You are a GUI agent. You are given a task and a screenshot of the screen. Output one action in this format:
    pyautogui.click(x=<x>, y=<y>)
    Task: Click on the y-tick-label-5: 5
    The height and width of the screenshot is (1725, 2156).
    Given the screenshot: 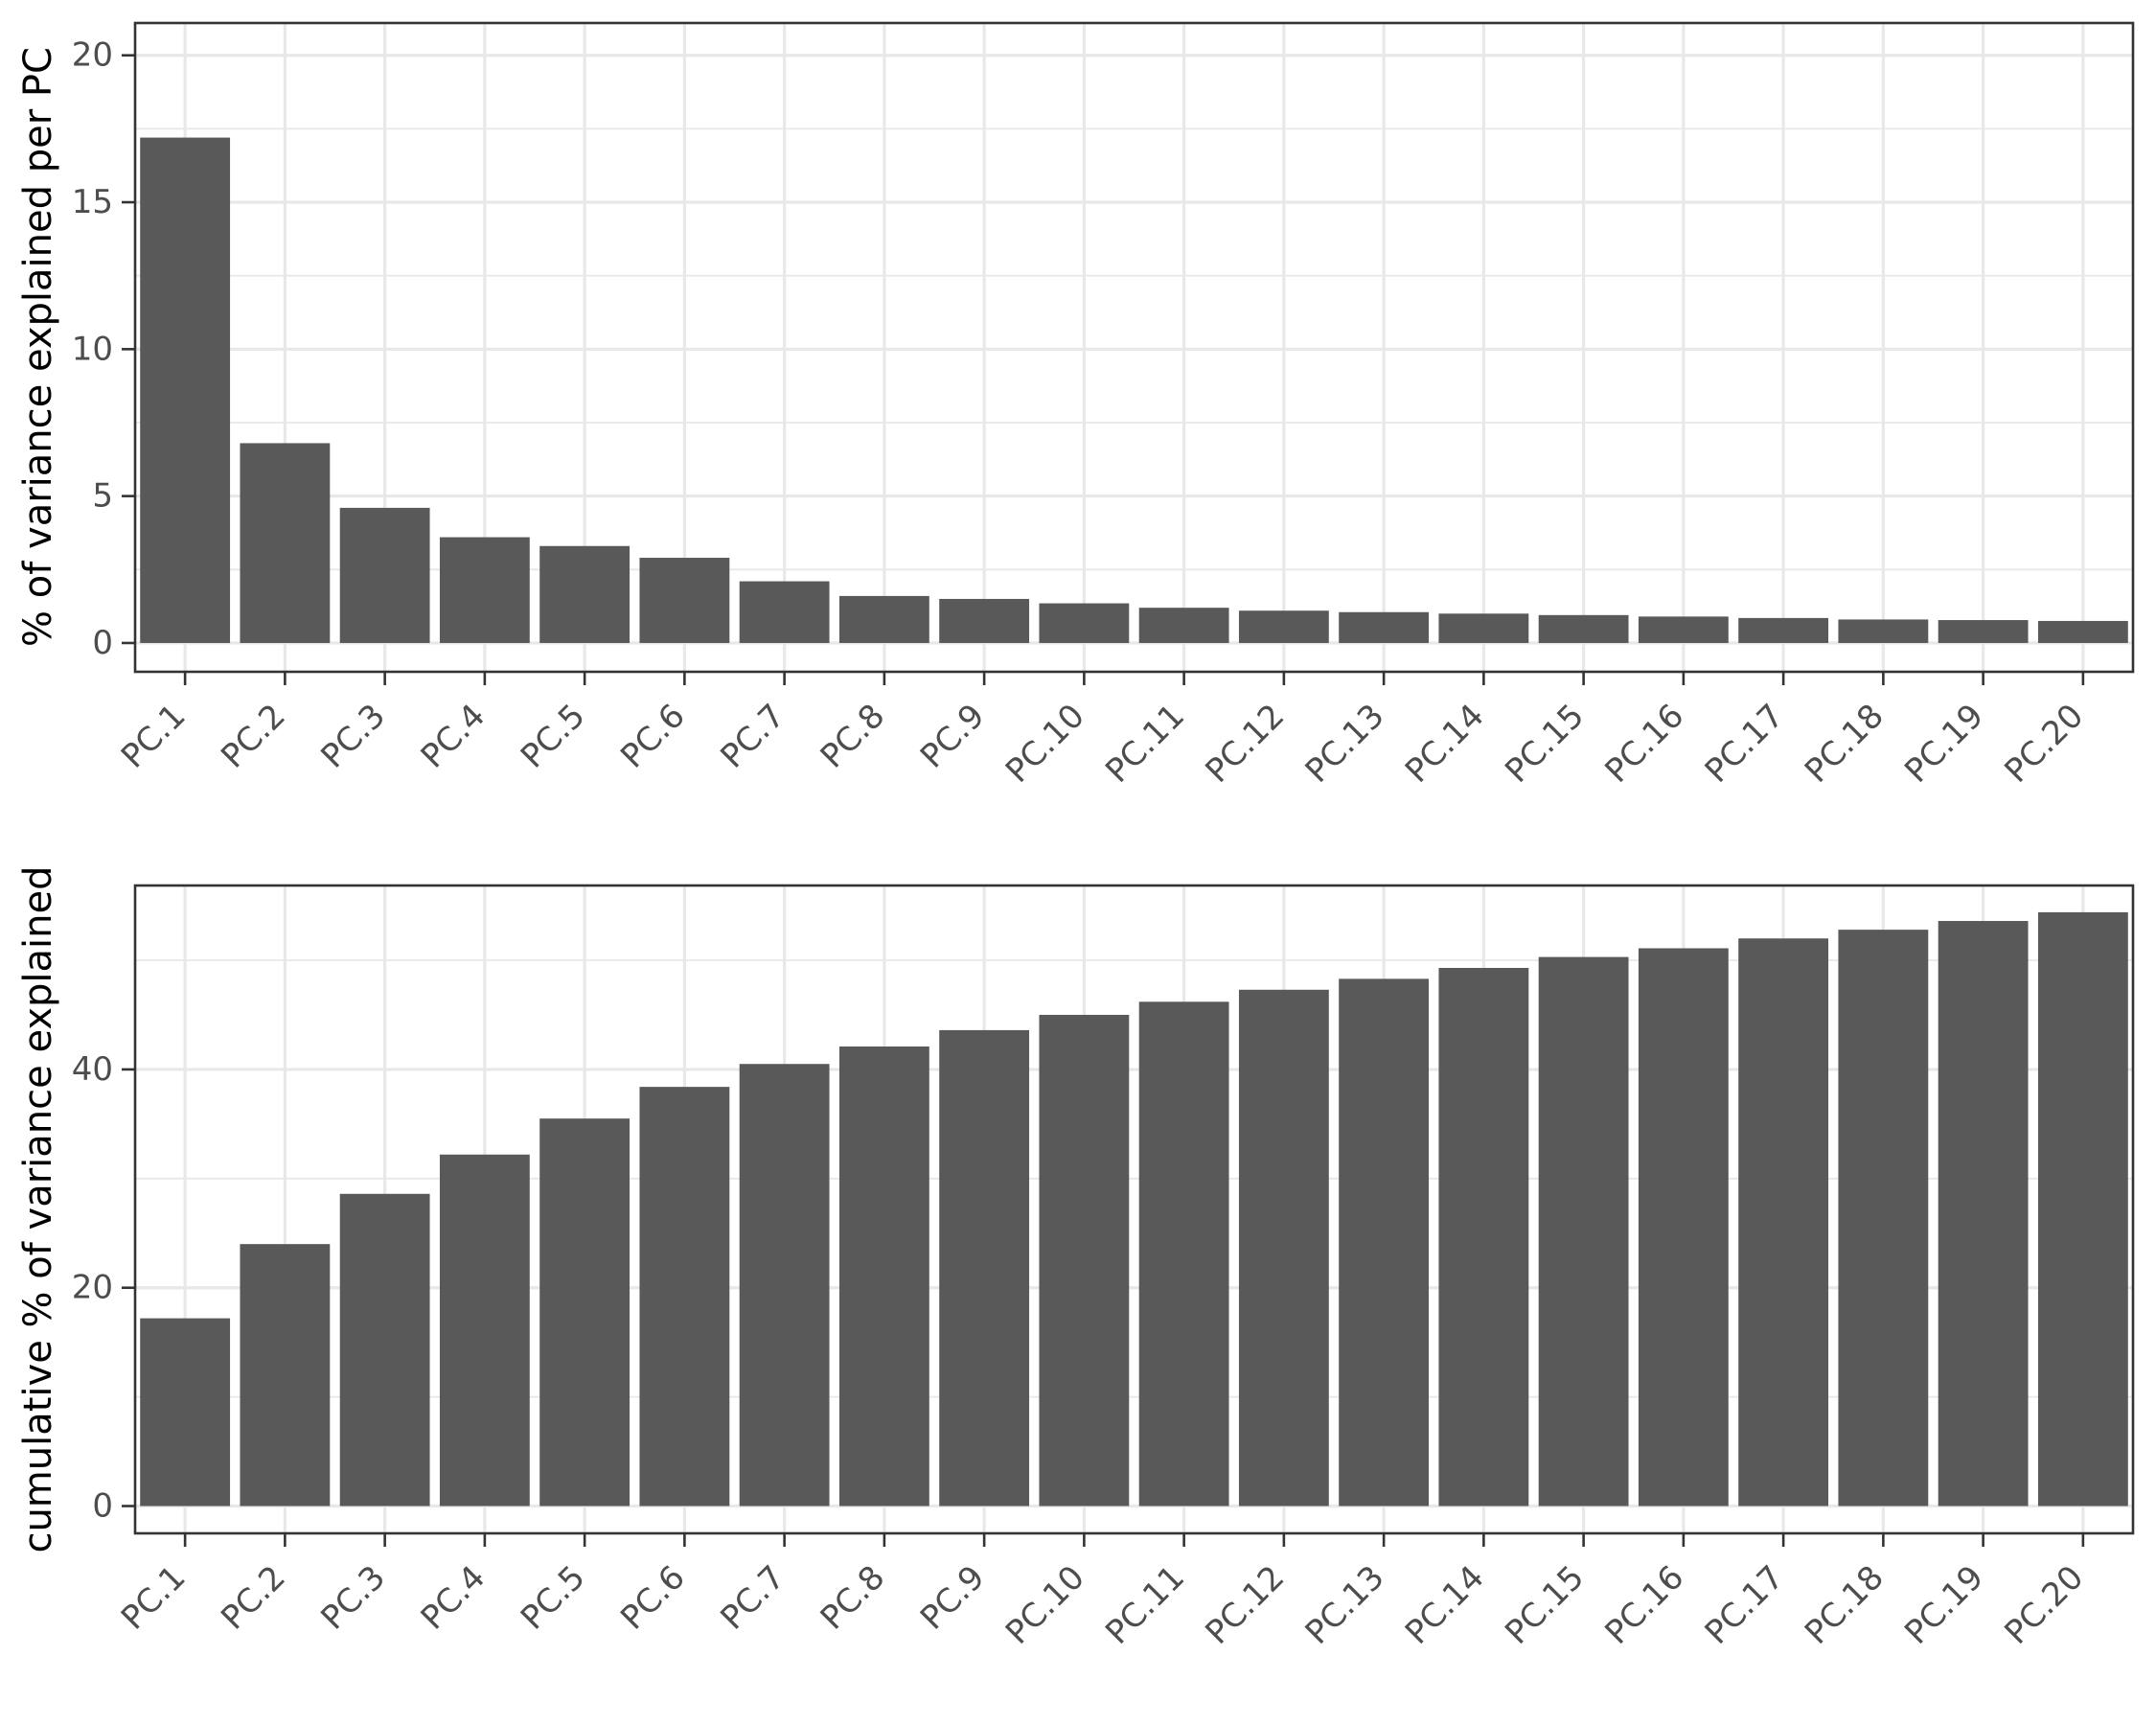 What is the action you would take?
    pyautogui.click(x=102, y=496)
    